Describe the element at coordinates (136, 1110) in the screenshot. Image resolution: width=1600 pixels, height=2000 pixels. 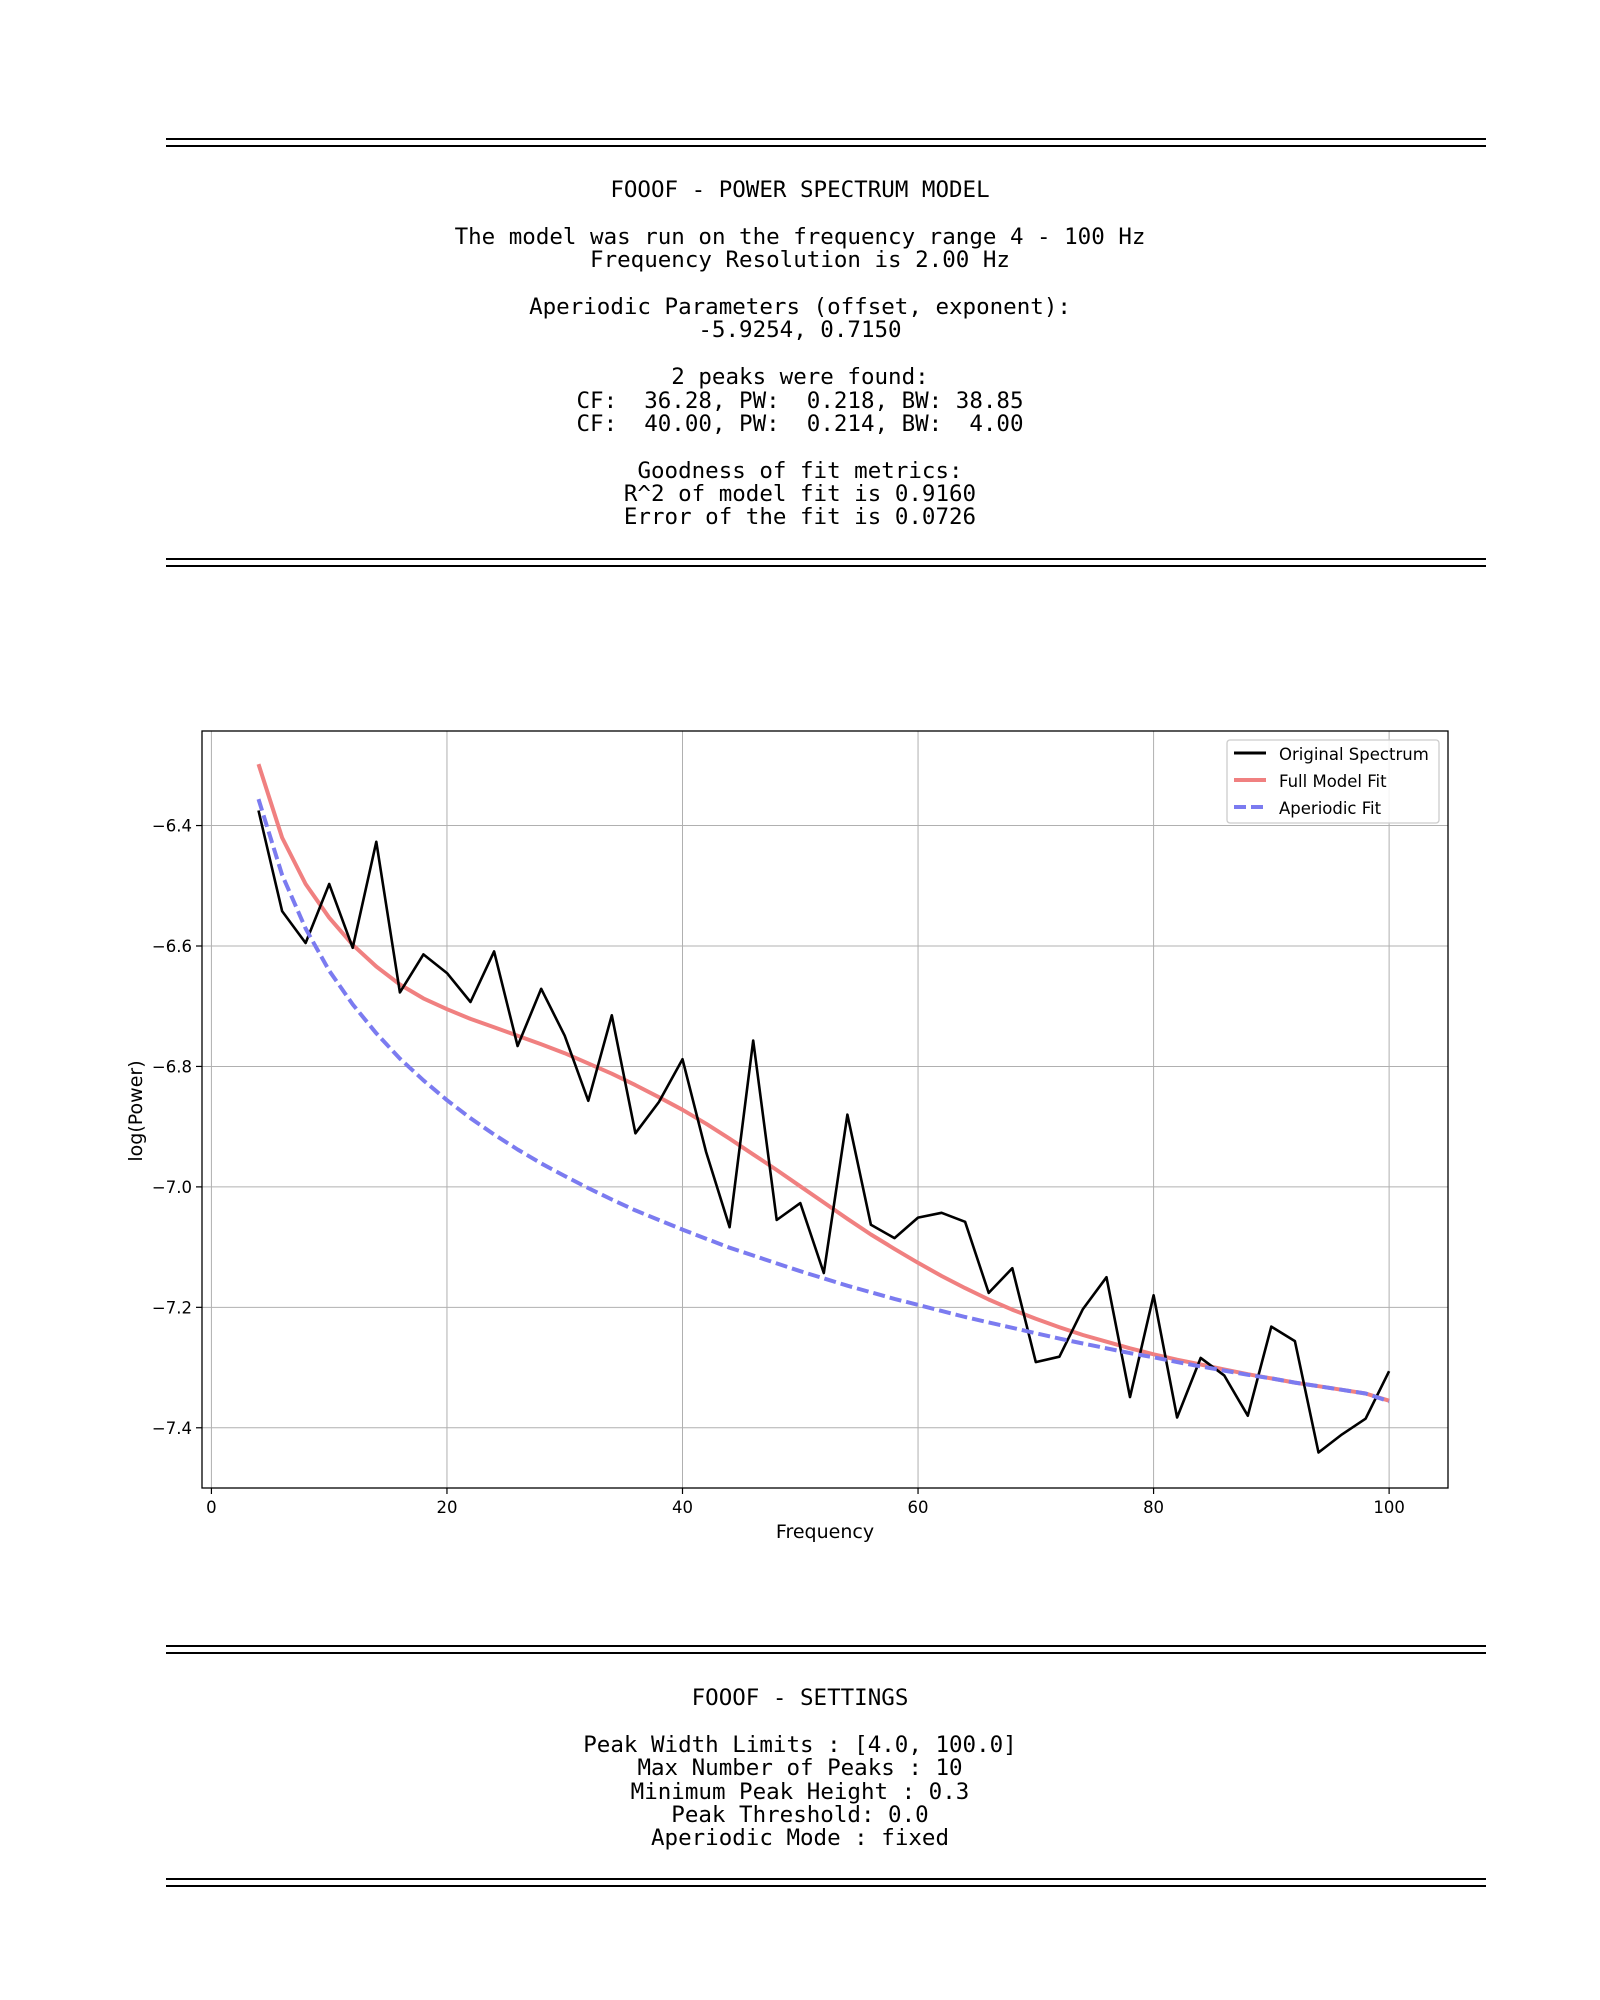
I see `y-axis-label: log(Power)` at that location.